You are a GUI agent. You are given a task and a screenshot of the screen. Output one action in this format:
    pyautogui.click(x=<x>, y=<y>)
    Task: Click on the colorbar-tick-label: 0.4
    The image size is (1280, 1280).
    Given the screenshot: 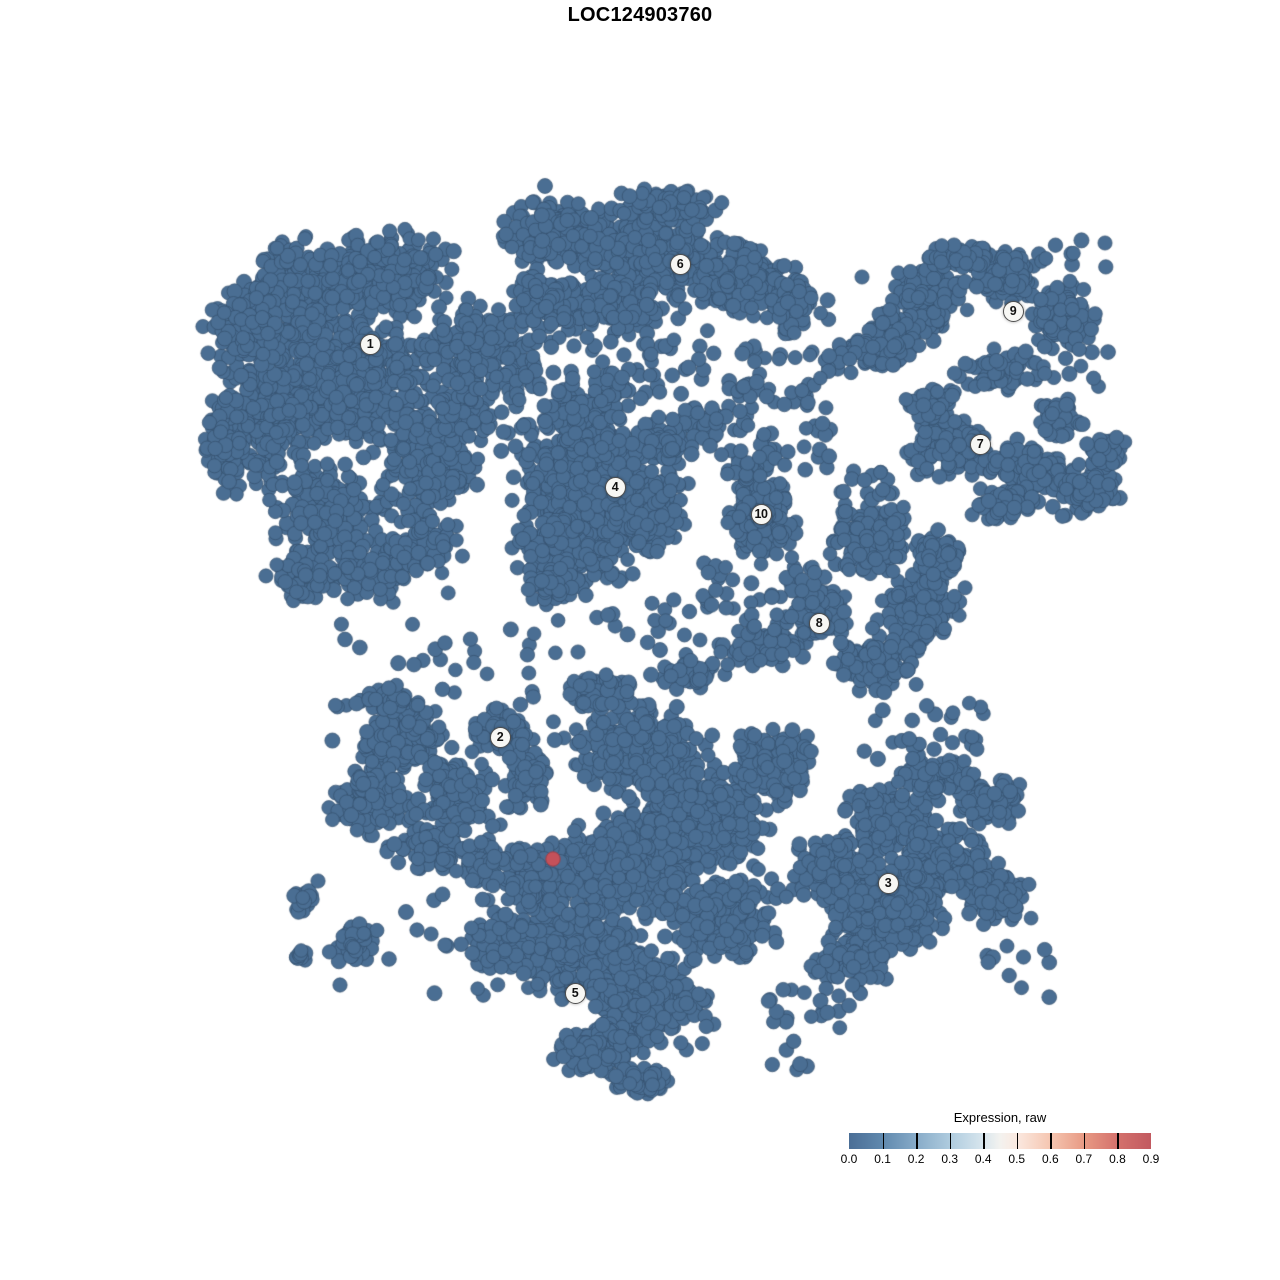 What is the action you would take?
    pyautogui.click(x=983, y=1159)
    